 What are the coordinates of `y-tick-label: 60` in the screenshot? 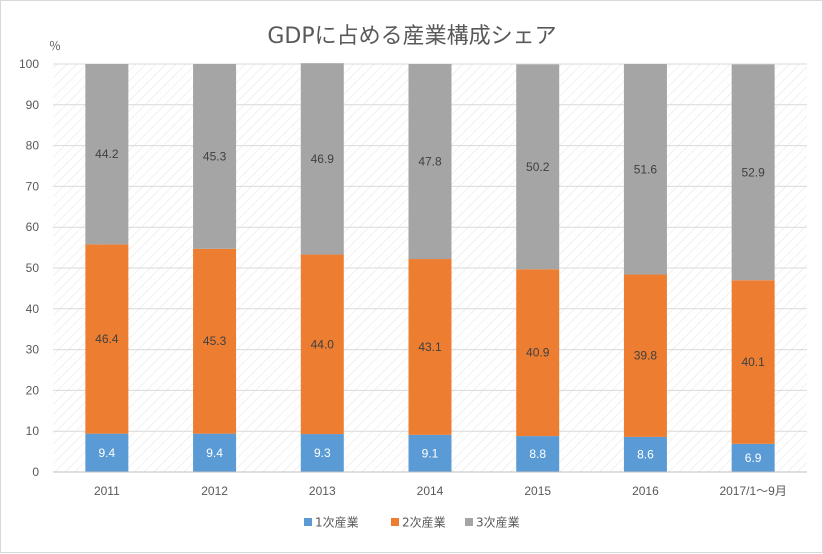 It's located at (33, 227).